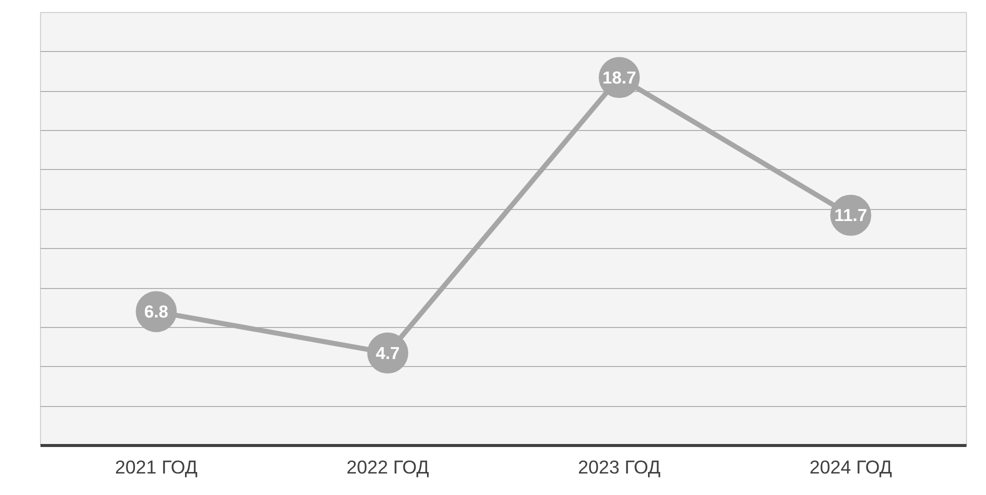 This screenshot has height=495, width=986. I want to click on x-tick-label: 2021 ГОД, so click(156, 467).